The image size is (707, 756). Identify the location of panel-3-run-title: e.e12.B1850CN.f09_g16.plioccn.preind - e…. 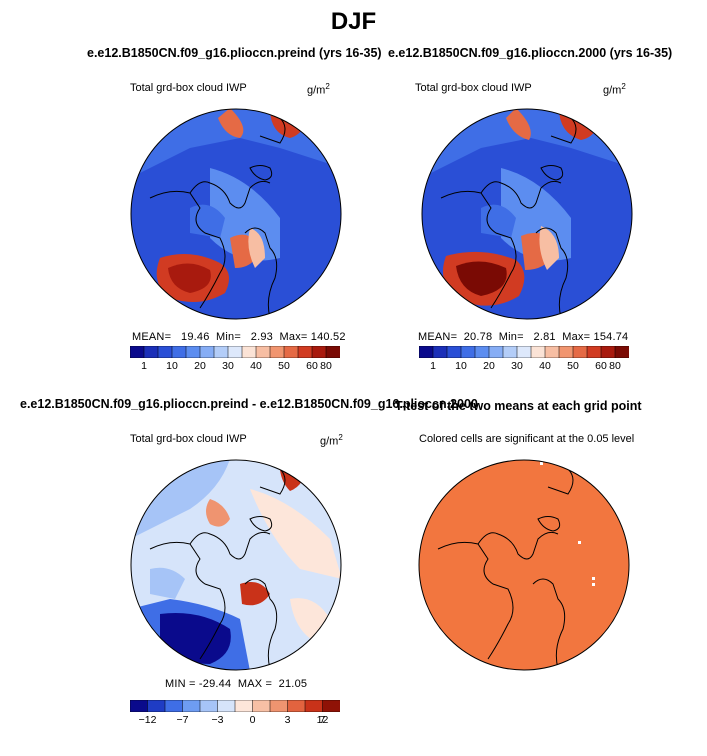
(249, 404).